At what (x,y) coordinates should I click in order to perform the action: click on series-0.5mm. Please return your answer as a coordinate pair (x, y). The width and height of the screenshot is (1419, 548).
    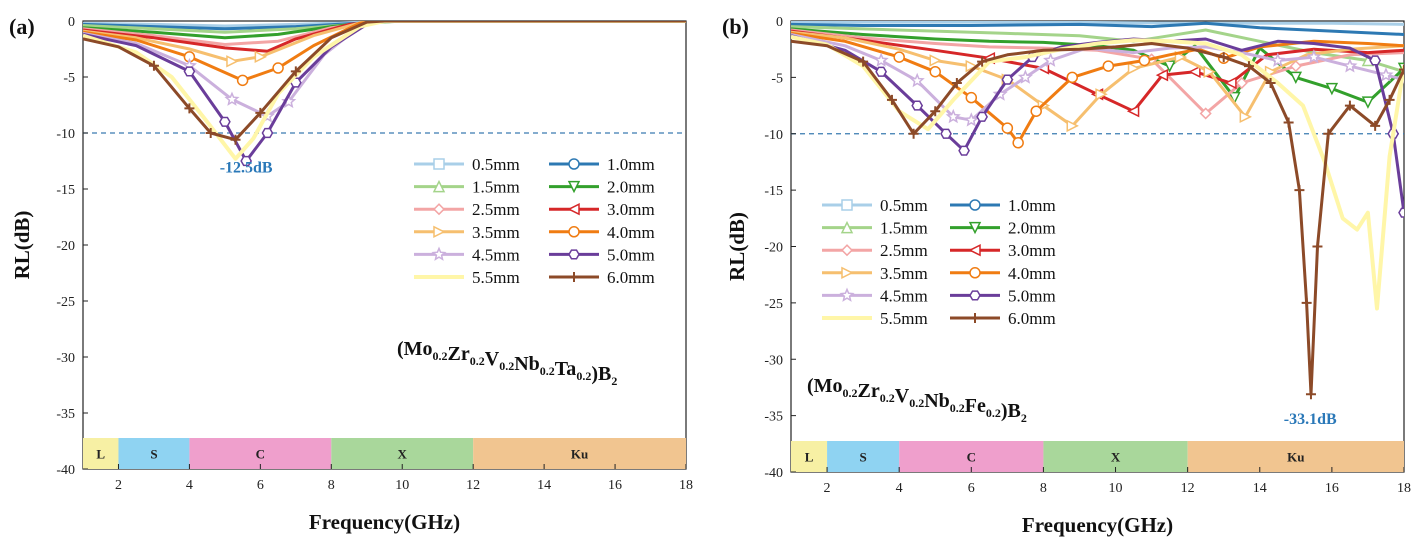
    Looking at the image, I should click on (1097, 23).